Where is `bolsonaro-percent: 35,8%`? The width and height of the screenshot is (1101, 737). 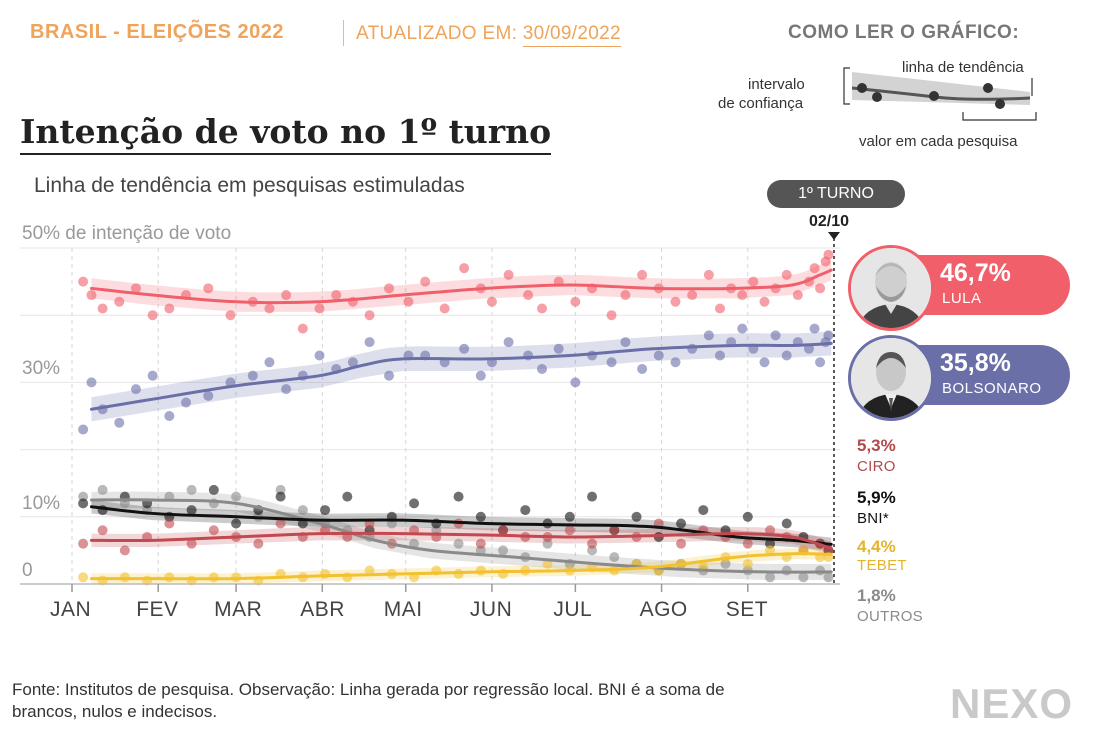 bolsonaro-percent: 35,8% is located at coordinates (975, 363).